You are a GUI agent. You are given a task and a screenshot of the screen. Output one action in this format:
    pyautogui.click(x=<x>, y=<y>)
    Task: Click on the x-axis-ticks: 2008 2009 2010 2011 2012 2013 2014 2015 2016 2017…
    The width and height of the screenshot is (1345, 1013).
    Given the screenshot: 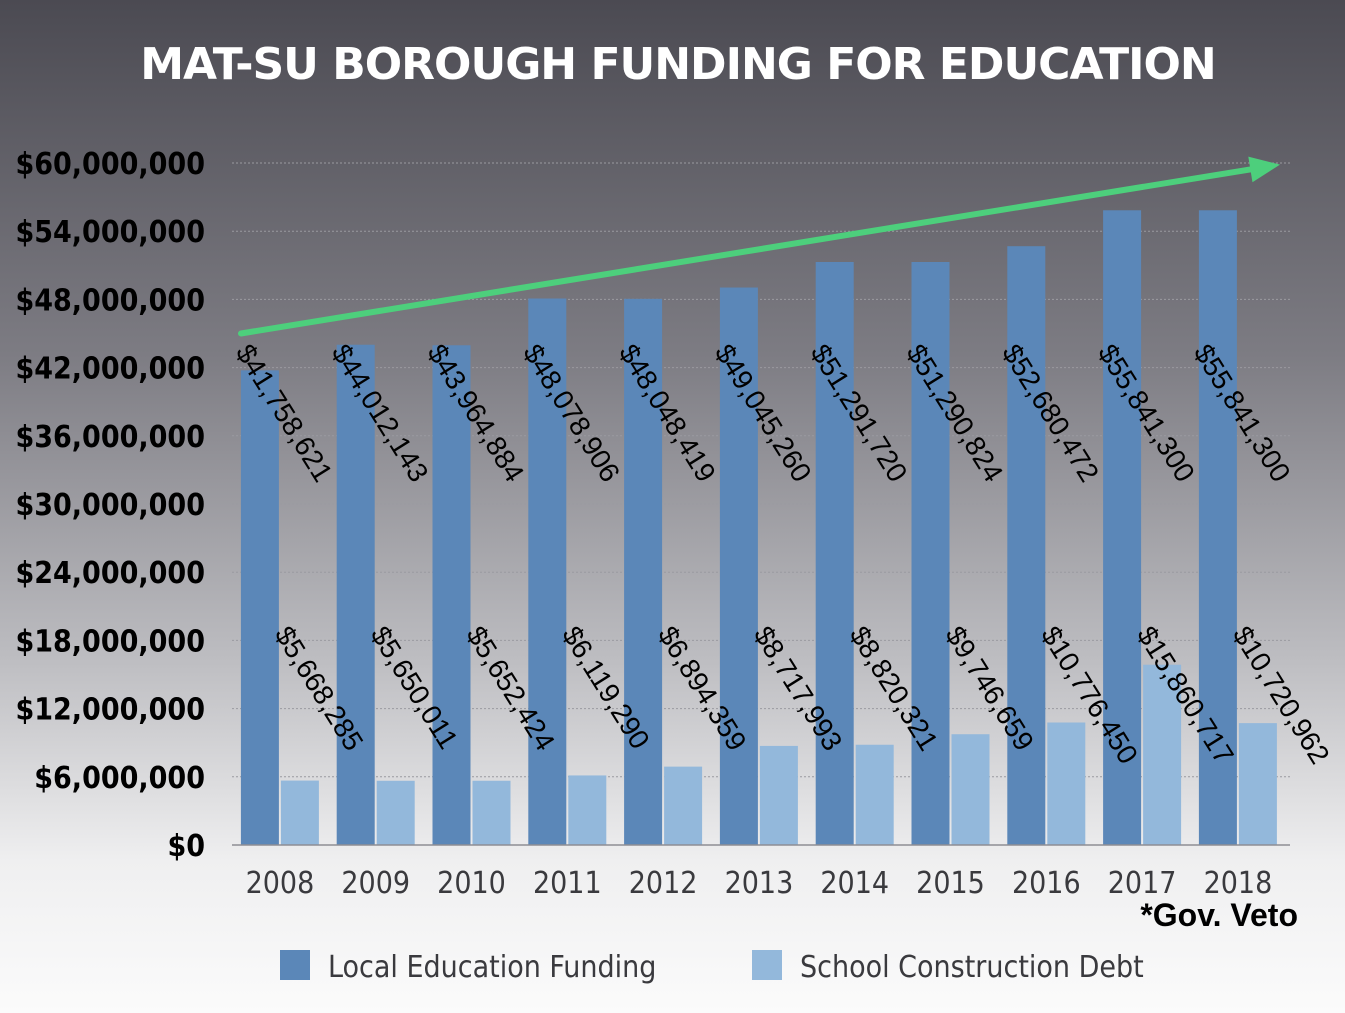 What is the action you would take?
    pyautogui.click(x=759, y=883)
    